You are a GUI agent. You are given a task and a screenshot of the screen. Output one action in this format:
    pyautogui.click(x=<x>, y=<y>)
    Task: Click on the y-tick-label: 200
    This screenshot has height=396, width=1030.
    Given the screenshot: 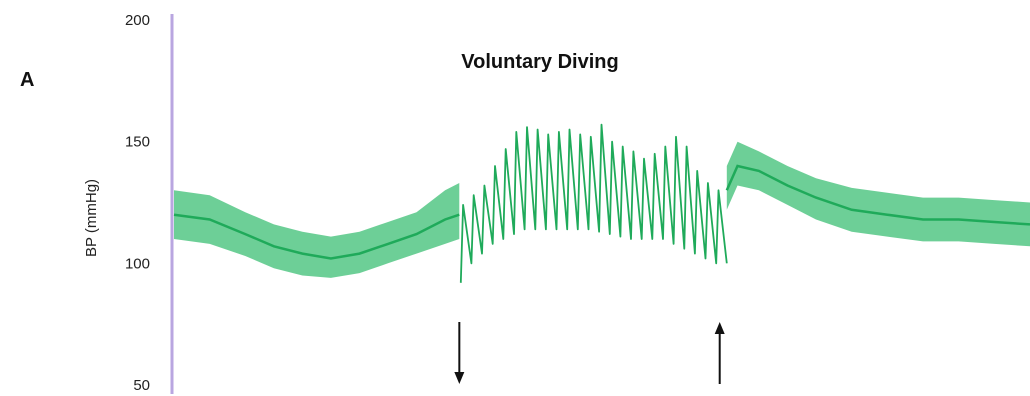 What is the action you would take?
    pyautogui.click(x=137, y=20)
    